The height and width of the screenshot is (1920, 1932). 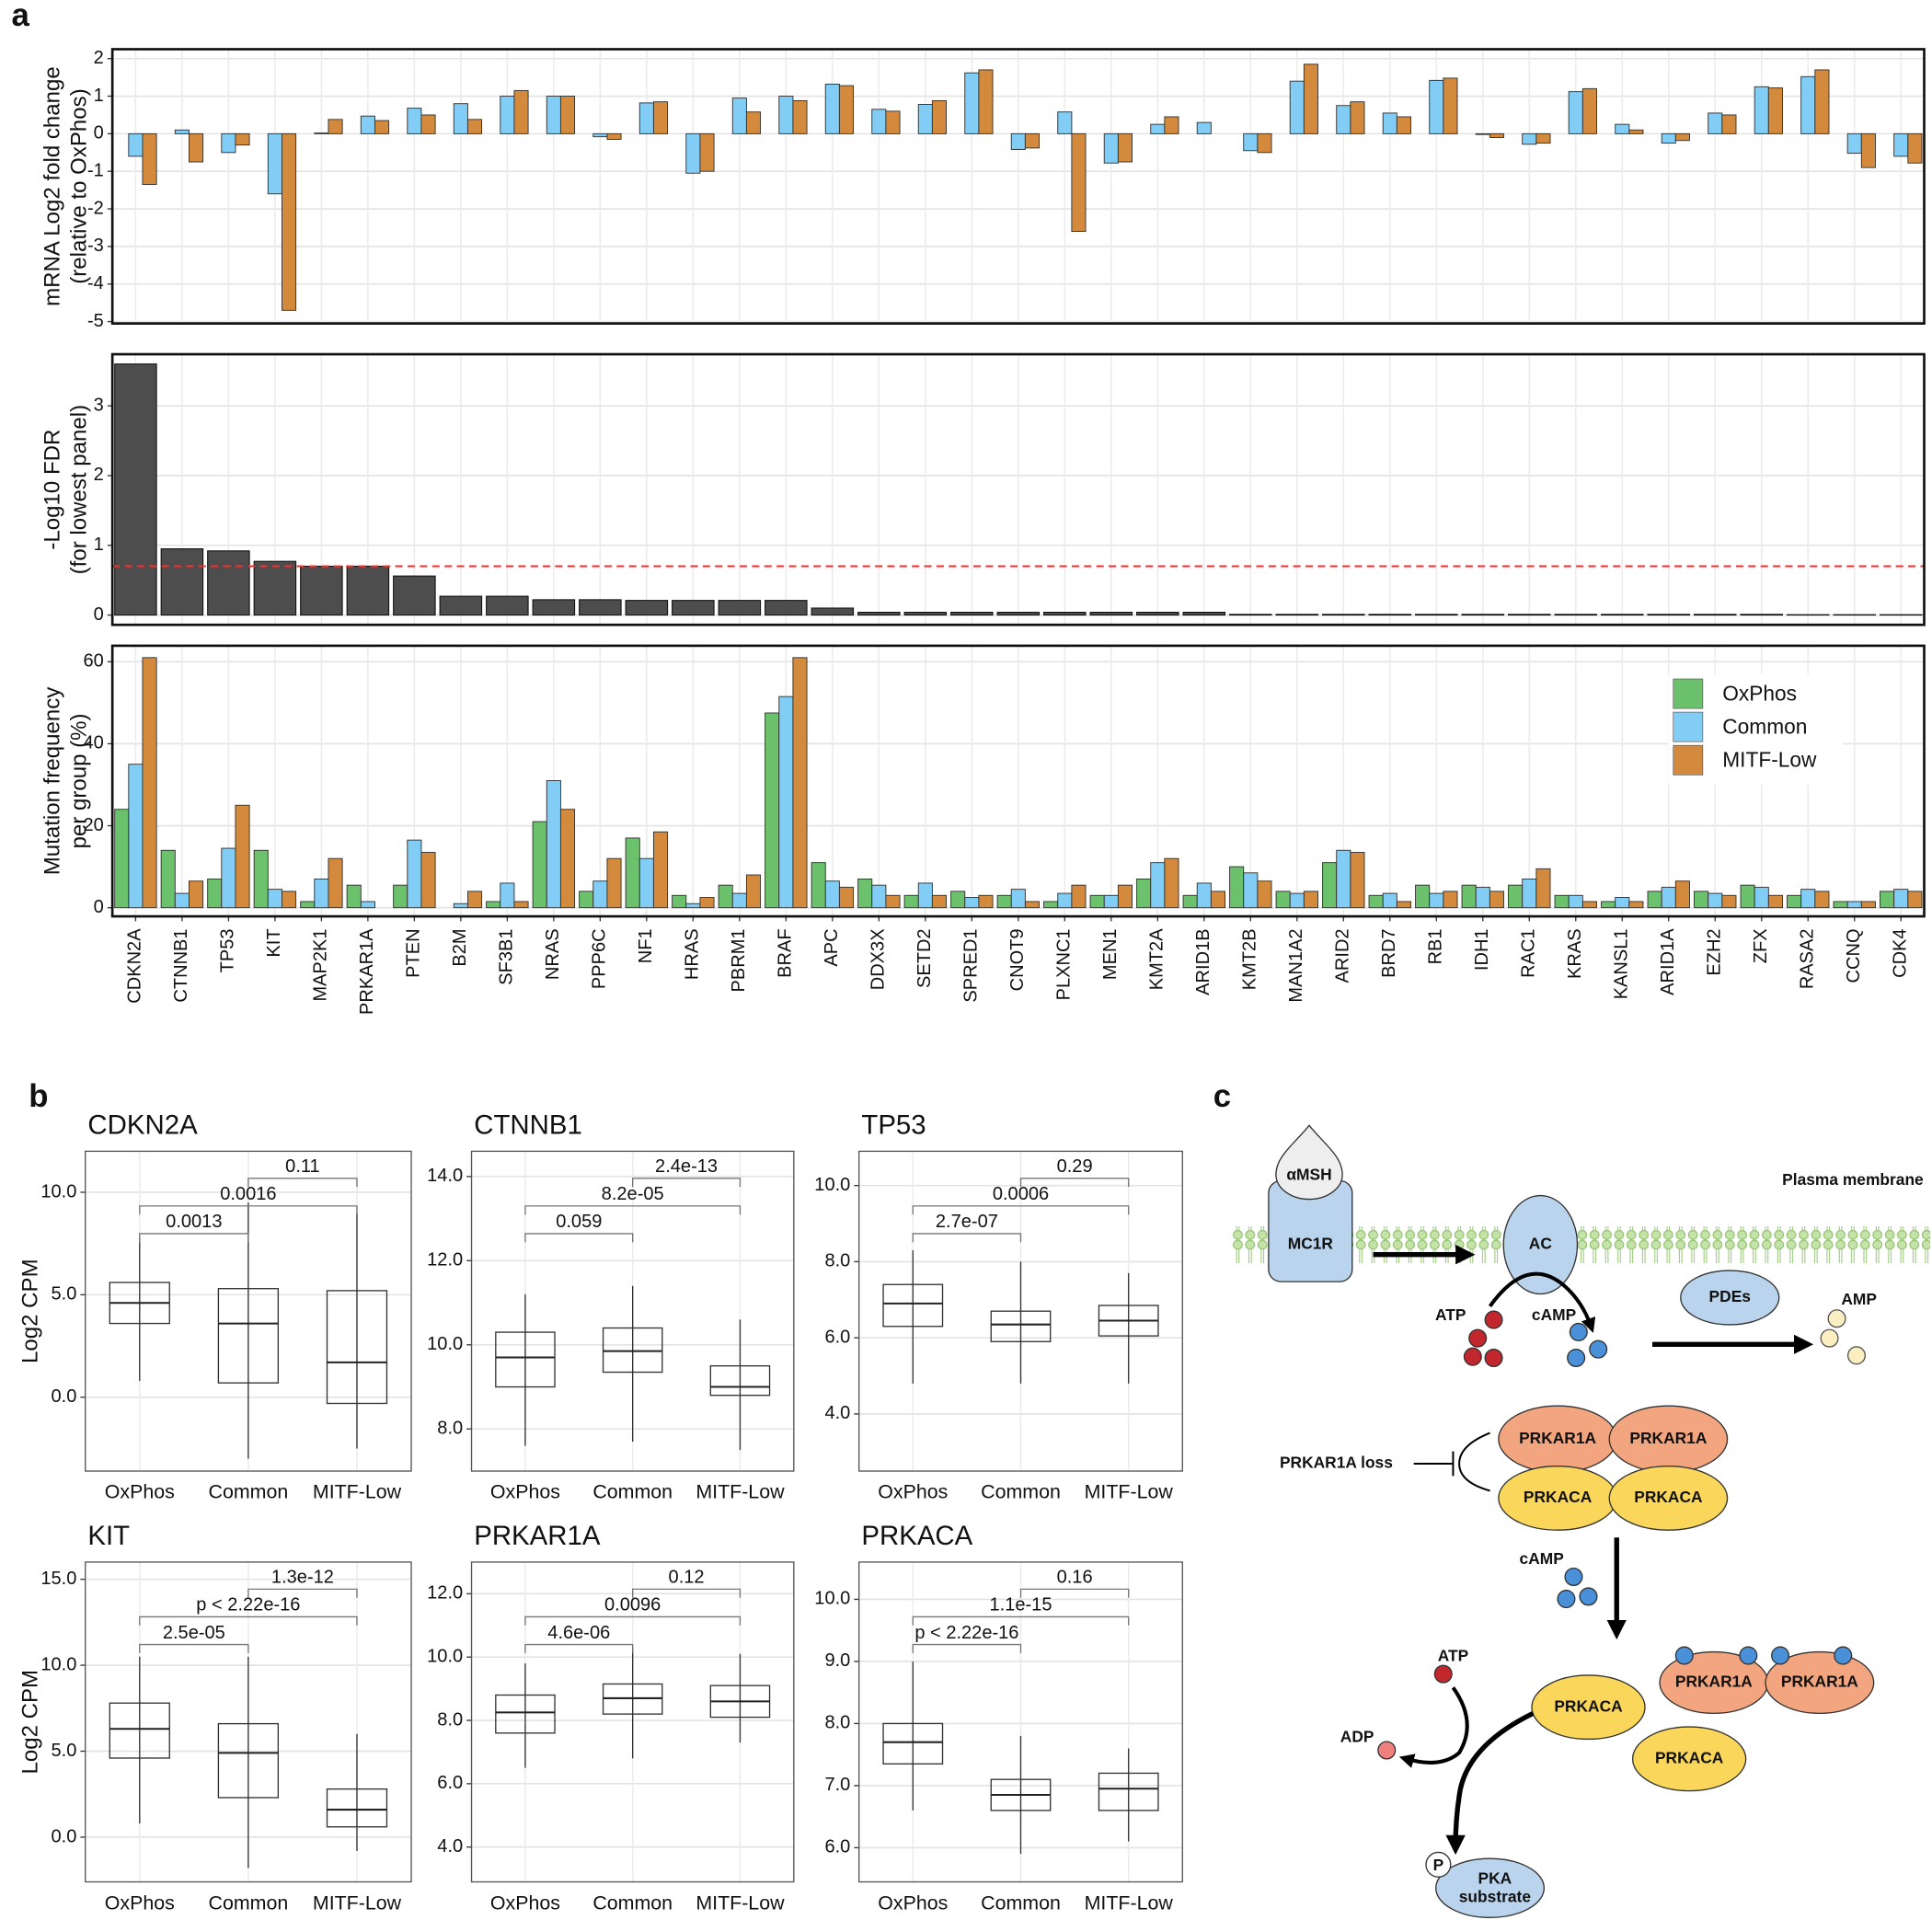 I want to click on y-tick-label: 10.0, so click(x=445, y=1656).